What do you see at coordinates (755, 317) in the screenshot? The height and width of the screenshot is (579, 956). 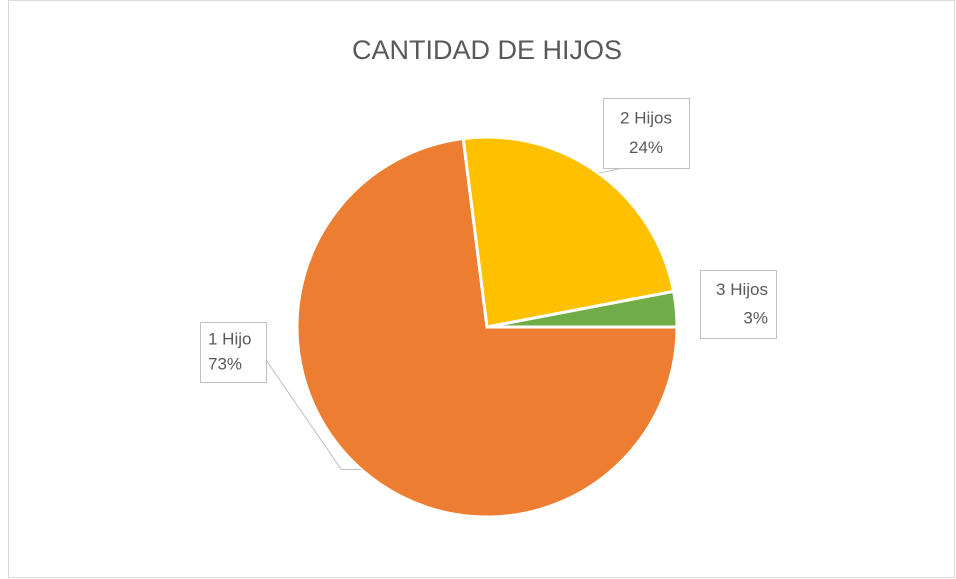 I see `data-label-value: 3%` at bounding box center [755, 317].